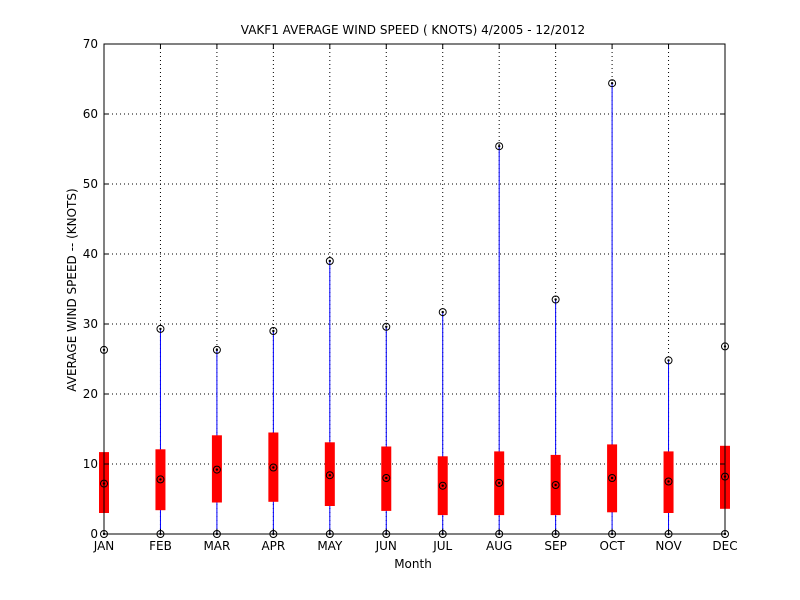 Image resolution: width=800 pixels, height=600 pixels. Describe the element at coordinates (499, 340) in the screenshot. I see `box-aug` at that location.